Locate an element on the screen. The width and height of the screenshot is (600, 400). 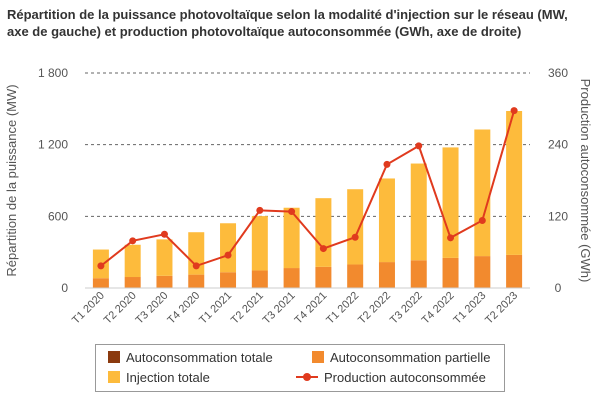
legend-line-swatch is located at coordinates (307, 377).